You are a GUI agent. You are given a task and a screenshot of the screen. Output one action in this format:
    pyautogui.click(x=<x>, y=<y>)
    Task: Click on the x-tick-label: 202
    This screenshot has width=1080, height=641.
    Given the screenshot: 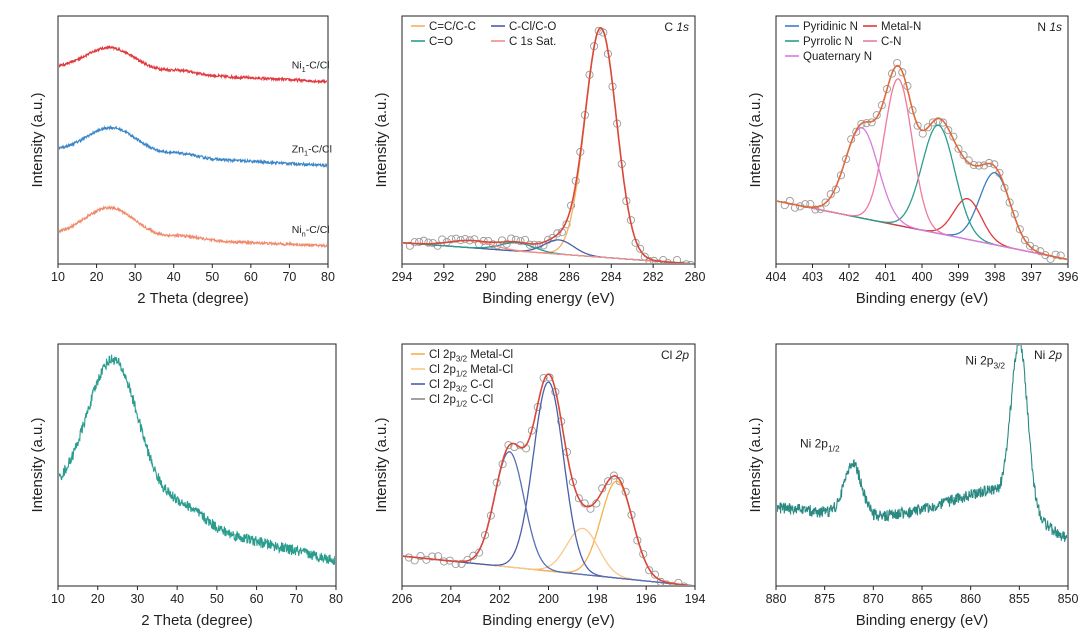 What is the action you would take?
    pyautogui.click(x=499, y=599)
    